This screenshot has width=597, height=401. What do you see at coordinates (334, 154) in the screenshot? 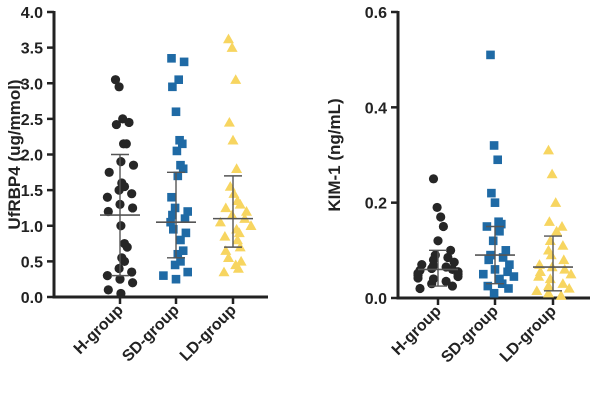
I see `chart-2-y-axis-title: KIM-1 (ng/mL)` at bounding box center [334, 154].